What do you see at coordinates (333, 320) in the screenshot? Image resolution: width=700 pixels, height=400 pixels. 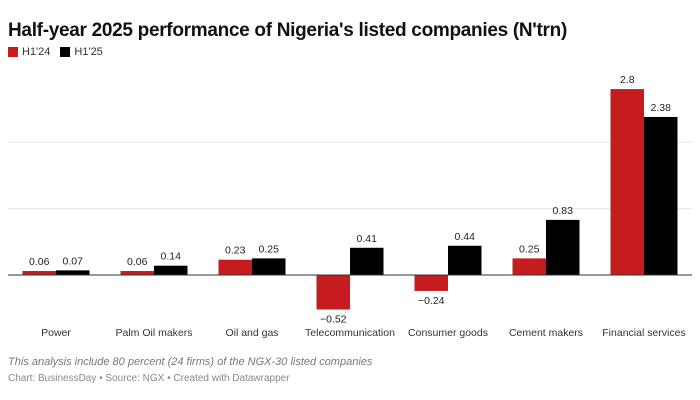 I see `data-label: −0.52` at bounding box center [333, 320].